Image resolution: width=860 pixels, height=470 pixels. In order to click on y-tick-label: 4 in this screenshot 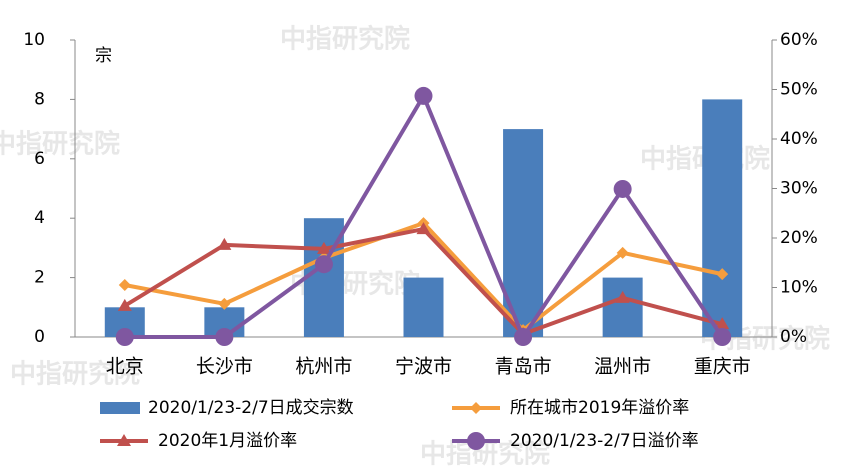, I will do `click(39, 218)`.